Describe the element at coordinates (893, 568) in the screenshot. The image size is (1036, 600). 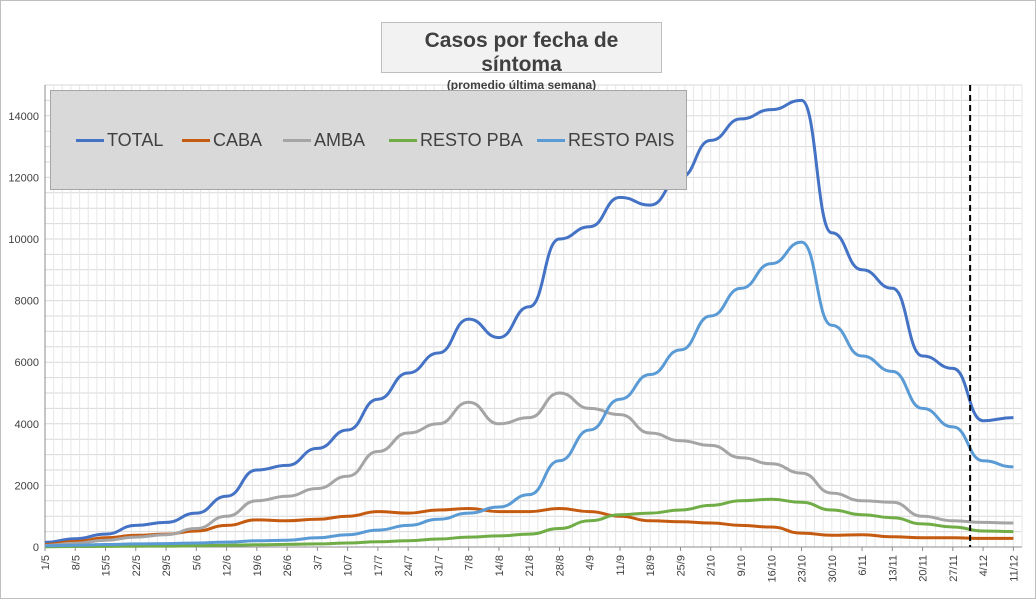
I see `x-tick-label: 13/11` at that location.